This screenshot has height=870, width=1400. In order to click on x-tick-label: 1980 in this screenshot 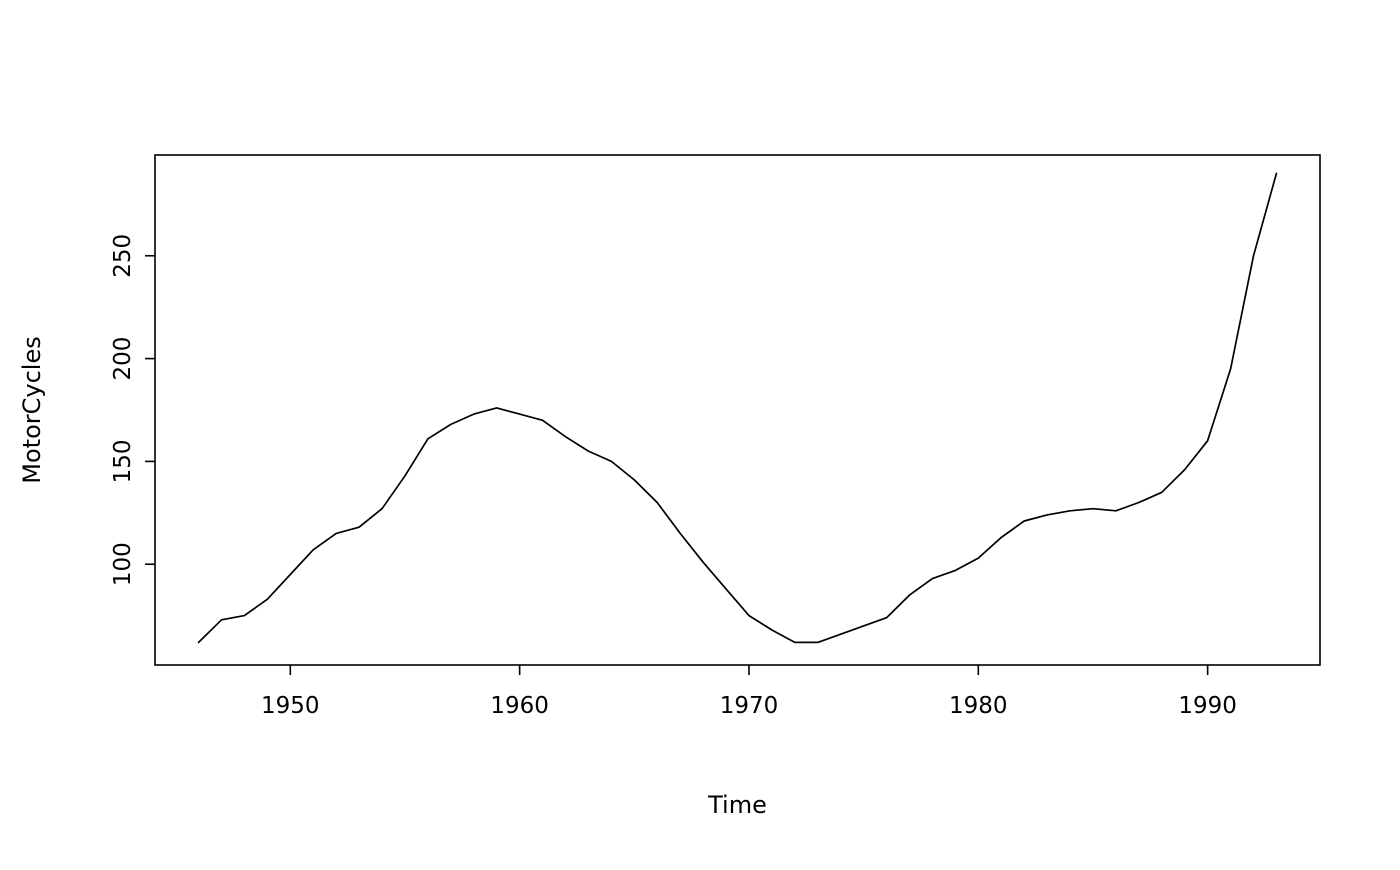, I will do `click(978, 706)`.